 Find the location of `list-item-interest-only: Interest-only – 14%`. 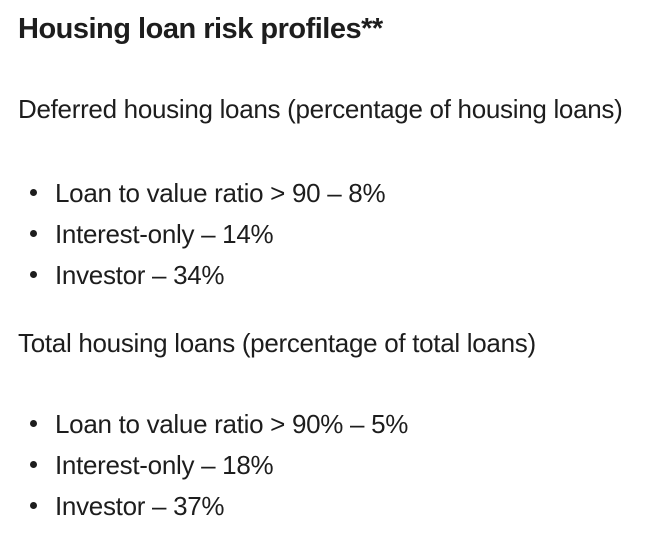

list-item-interest-only: Interest-only – 14% is located at coordinates (336, 234).